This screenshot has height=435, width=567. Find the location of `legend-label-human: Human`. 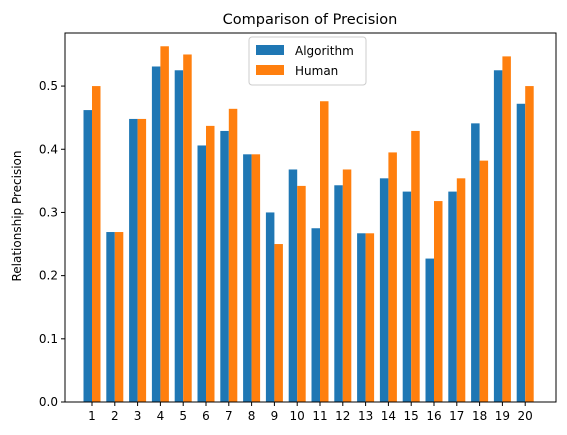

legend-label-human: Human is located at coordinates (316, 71).